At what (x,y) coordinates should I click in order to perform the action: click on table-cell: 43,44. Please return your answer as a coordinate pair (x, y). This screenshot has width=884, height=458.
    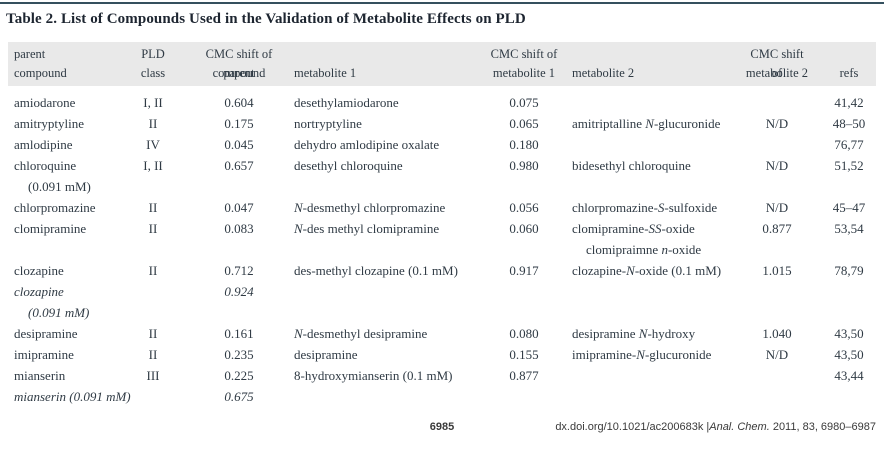
    Looking at the image, I should click on (849, 375).